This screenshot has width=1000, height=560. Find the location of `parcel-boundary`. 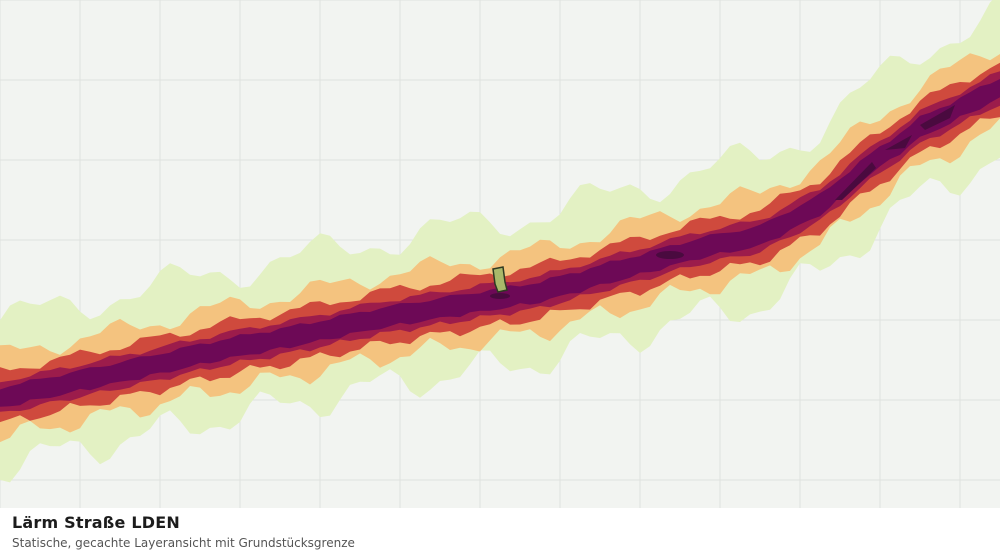

parcel-boundary is located at coordinates (500, 279).